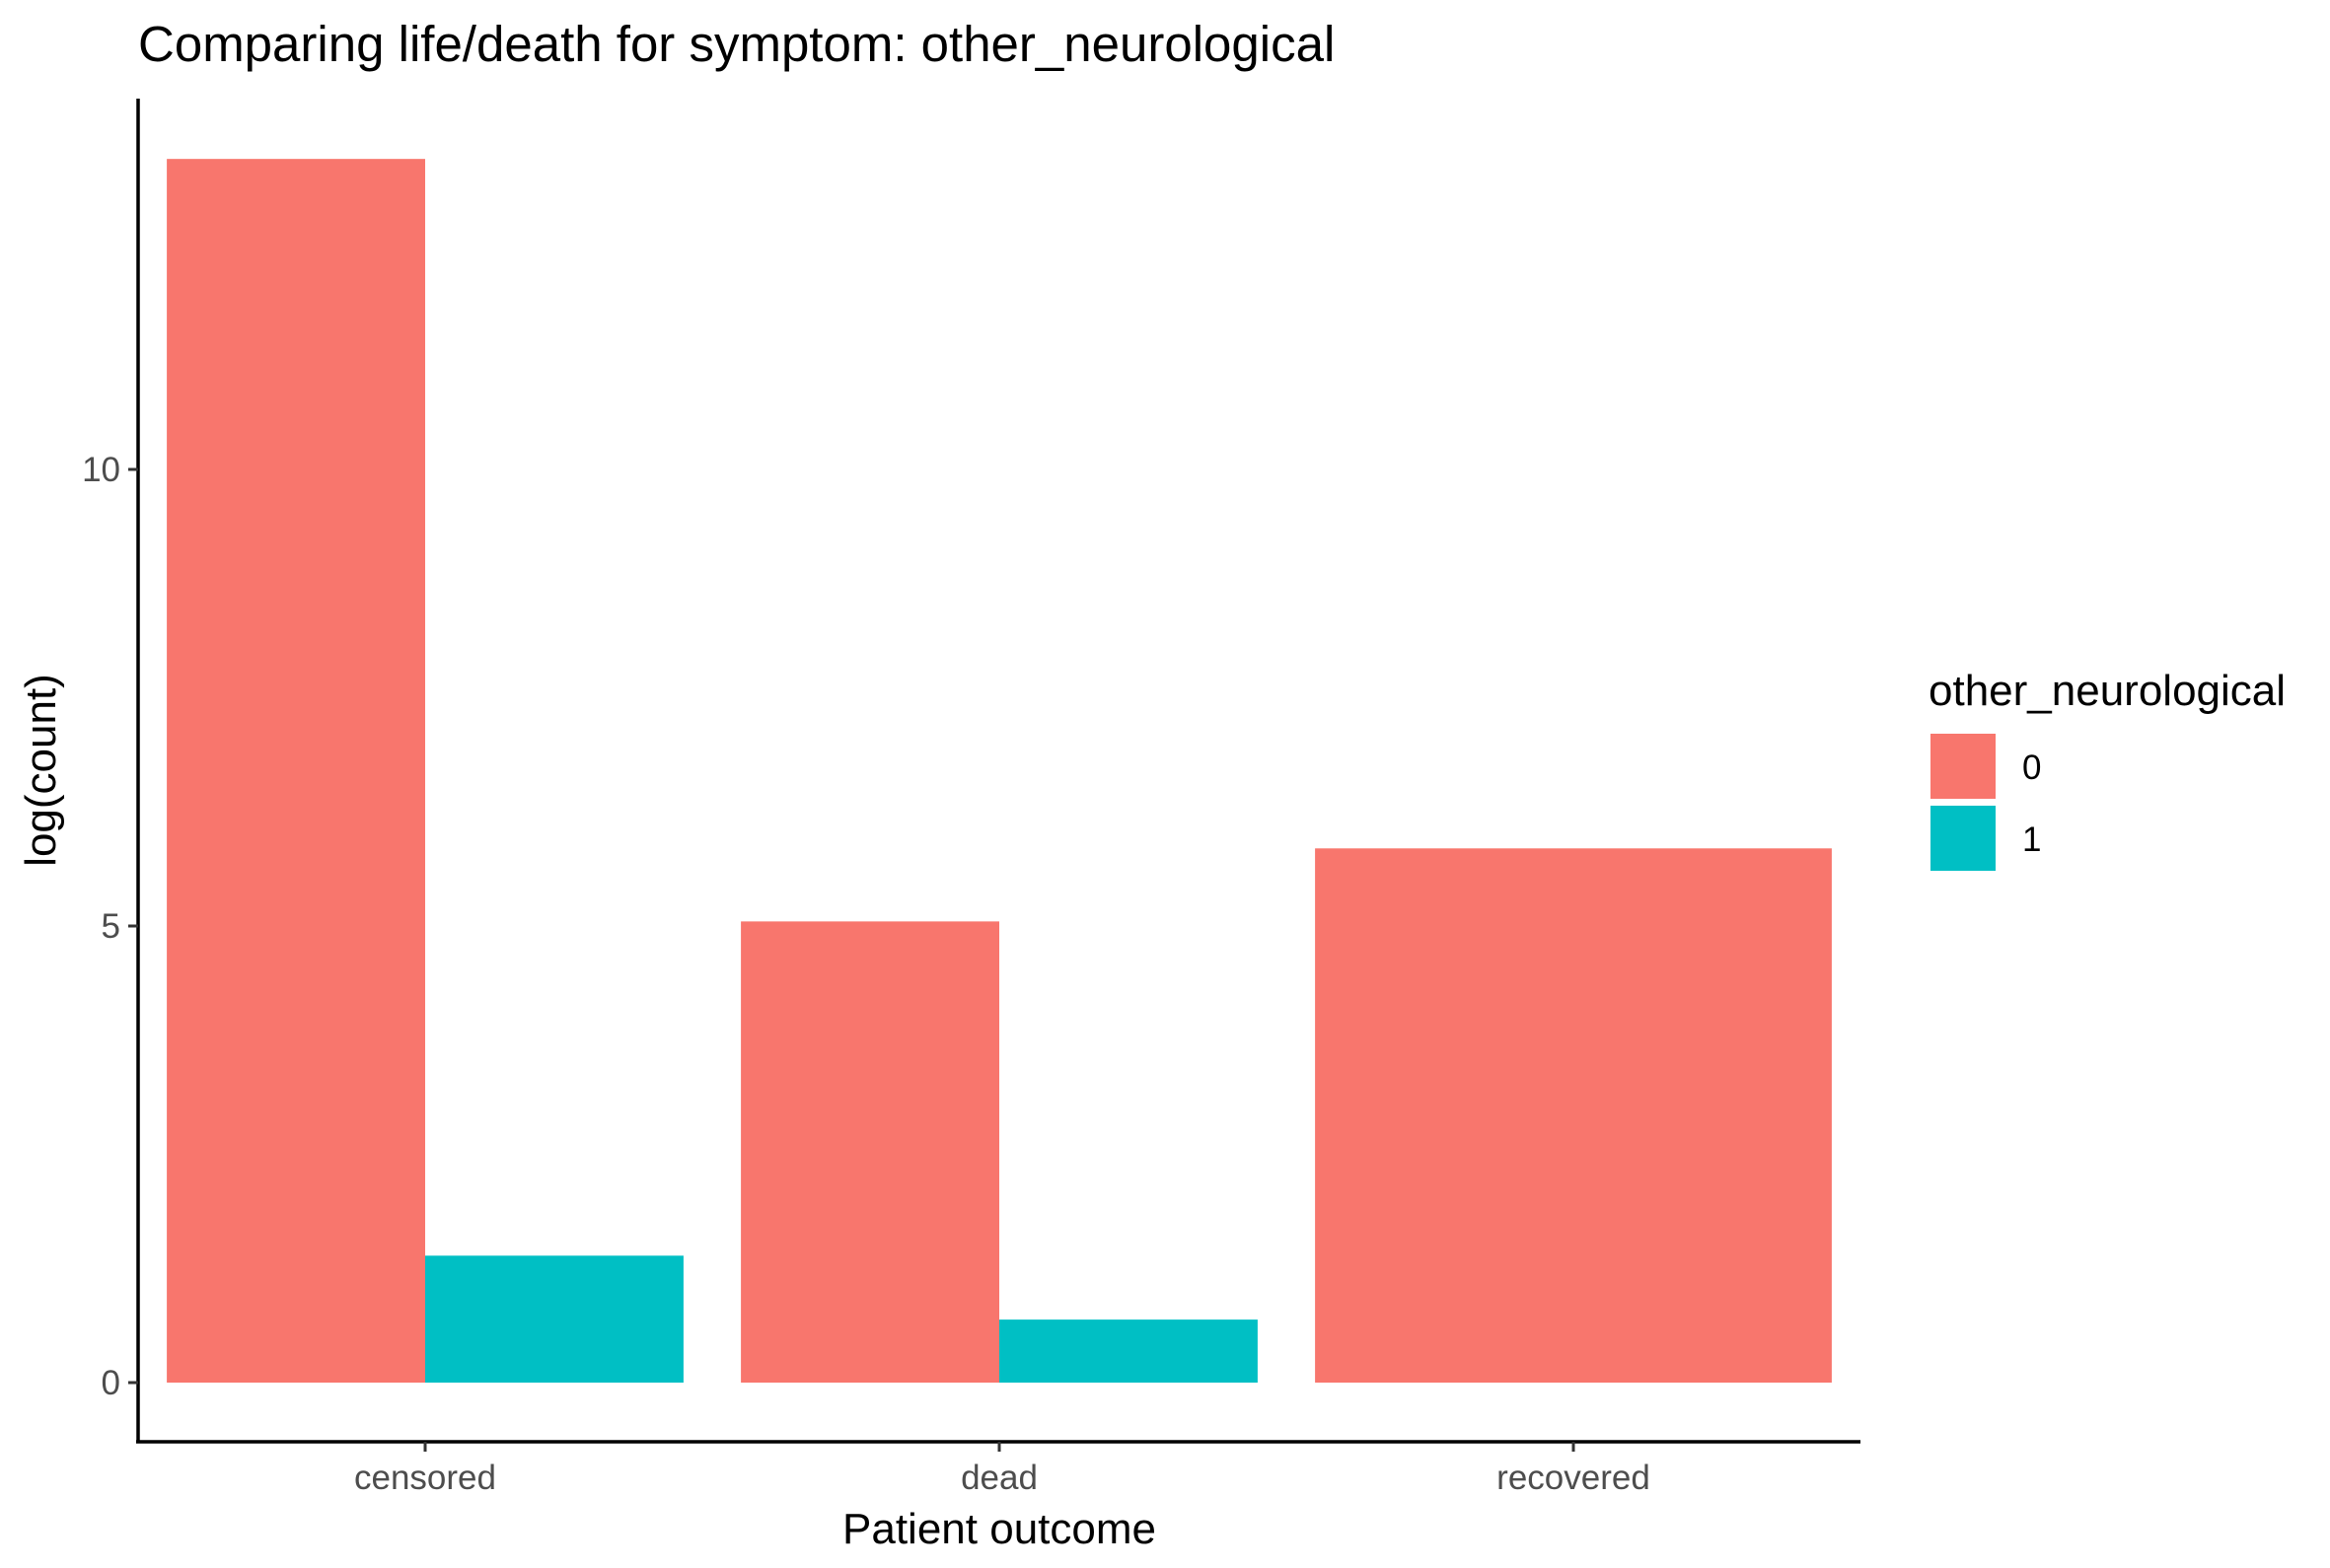  What do you see at coordinates (1000, 1478) in the screenshot?
I see `x-tick-label-dead: dead` at bounding box center [1000, 1478].